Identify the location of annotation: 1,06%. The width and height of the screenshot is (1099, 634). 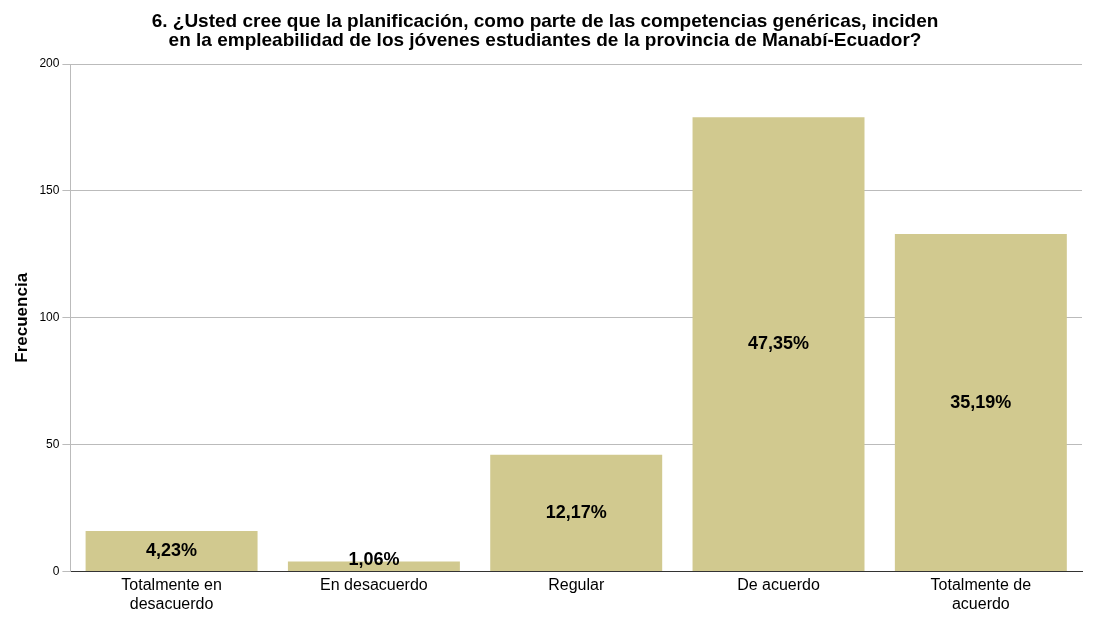
(374, 559).